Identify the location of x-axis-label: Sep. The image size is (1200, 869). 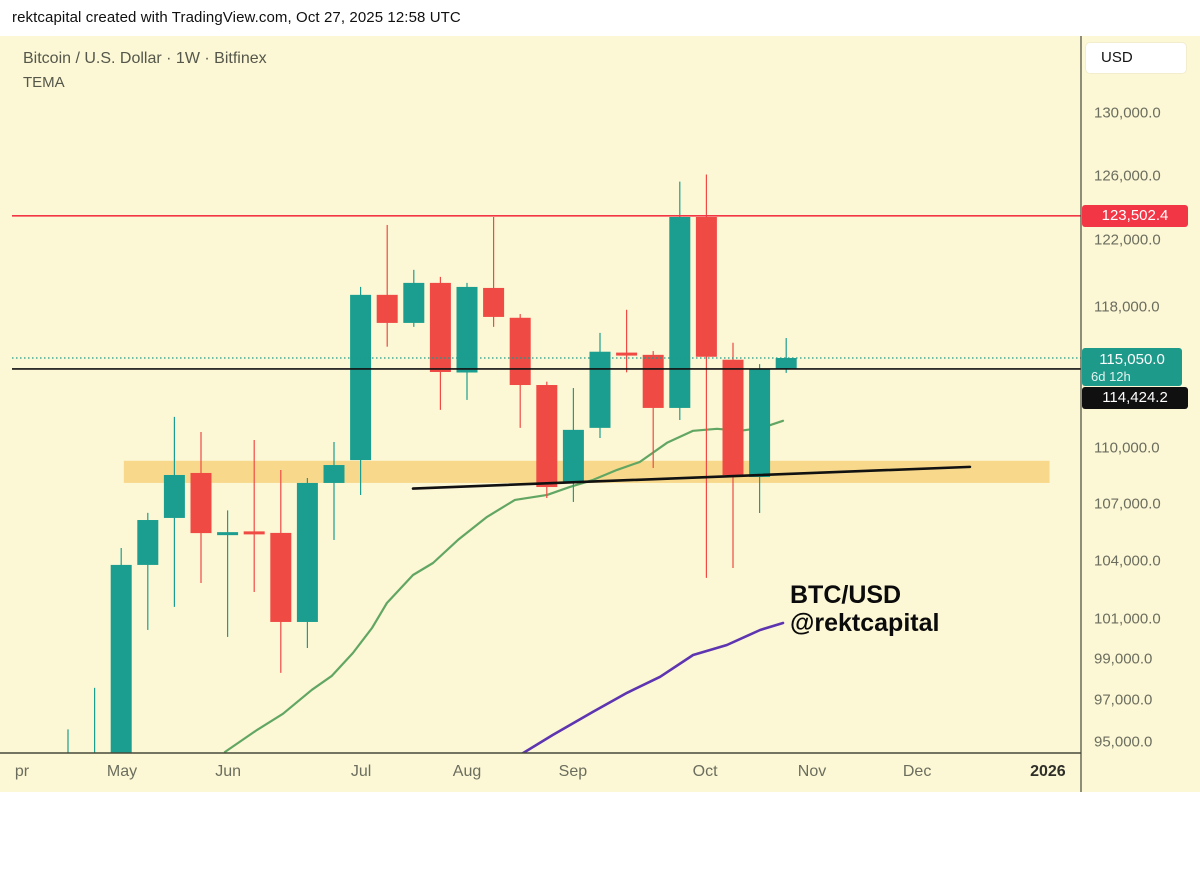
(573, 771).